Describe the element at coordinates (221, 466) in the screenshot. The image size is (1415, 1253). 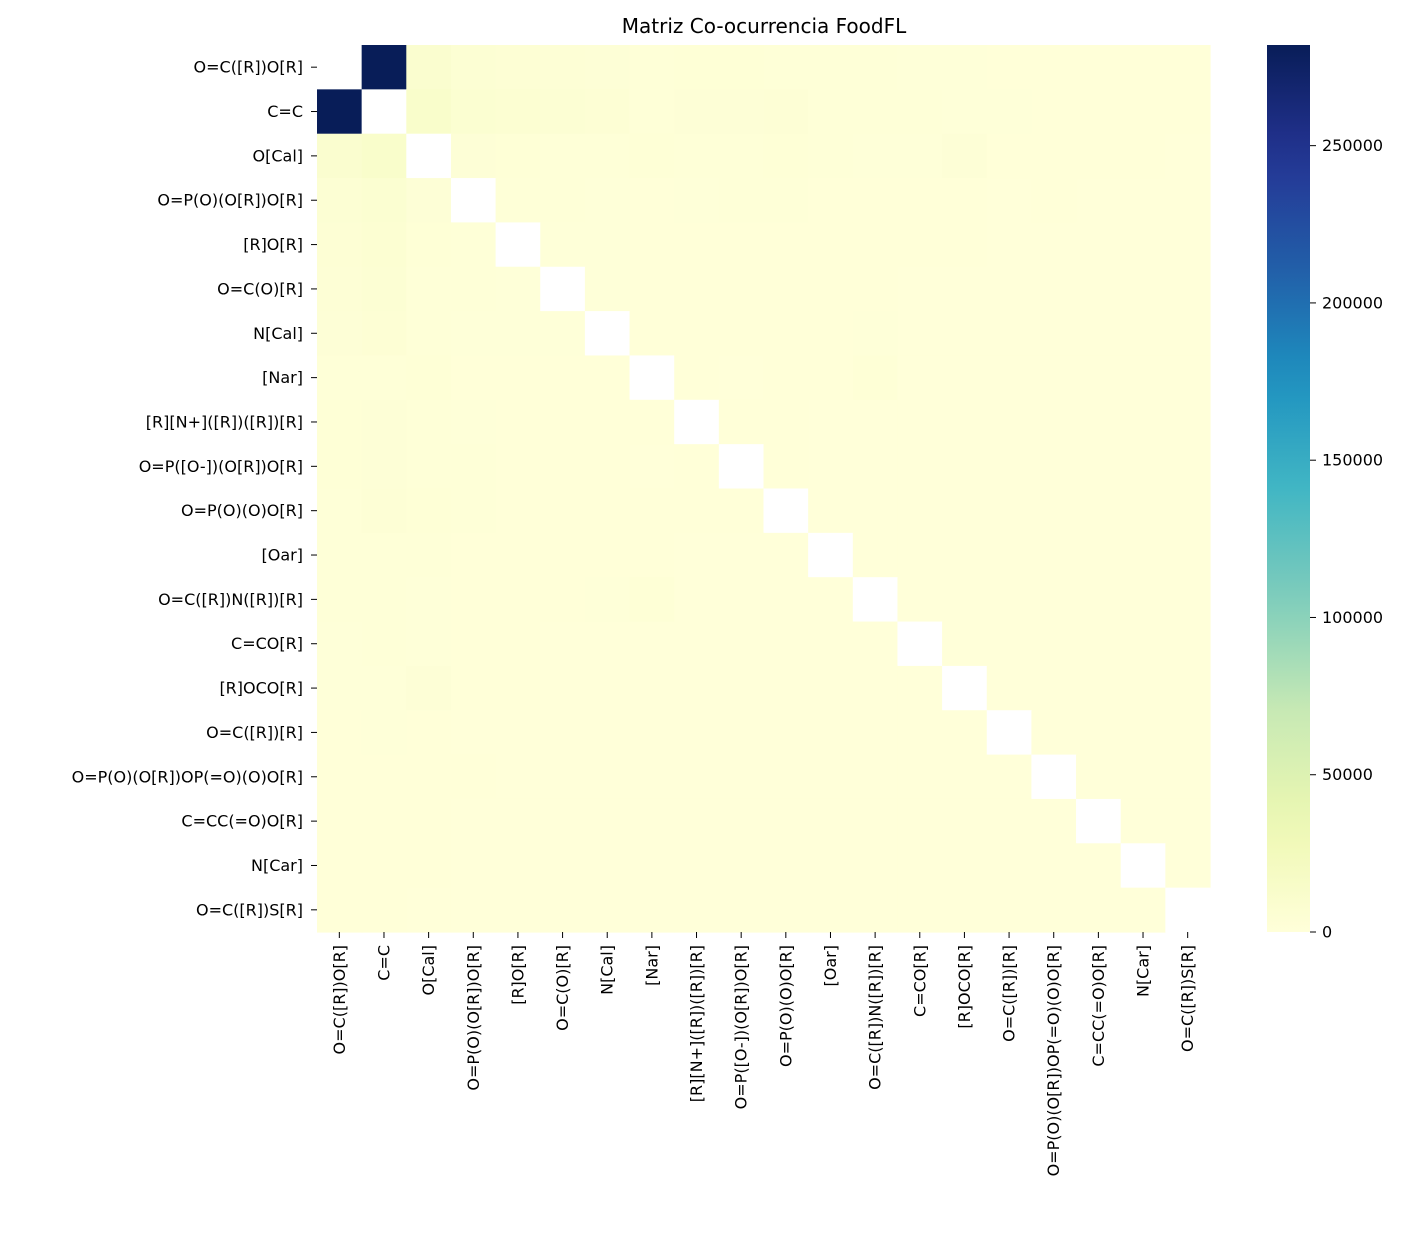
I see `y-tick-label: O=P([O-])(O[R])O[R]` at that location.